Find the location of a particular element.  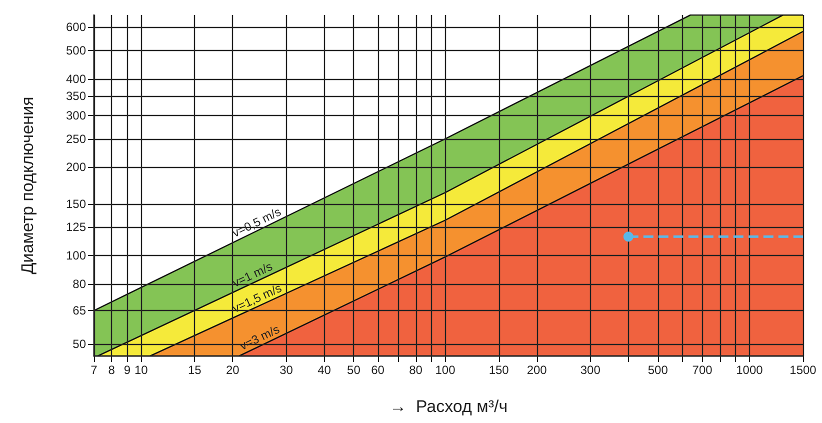

y-tick-label: 150 is located at coordinates (76, 203).